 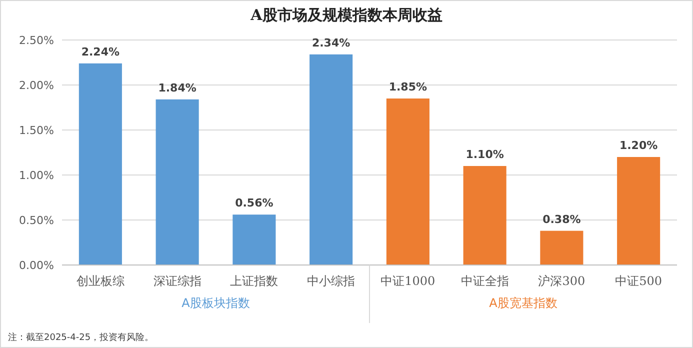 What do you see at coordinates (638, 281) in the screenshot?
I see `x-tick-label: 中证500` at bounding box center [638, 281].